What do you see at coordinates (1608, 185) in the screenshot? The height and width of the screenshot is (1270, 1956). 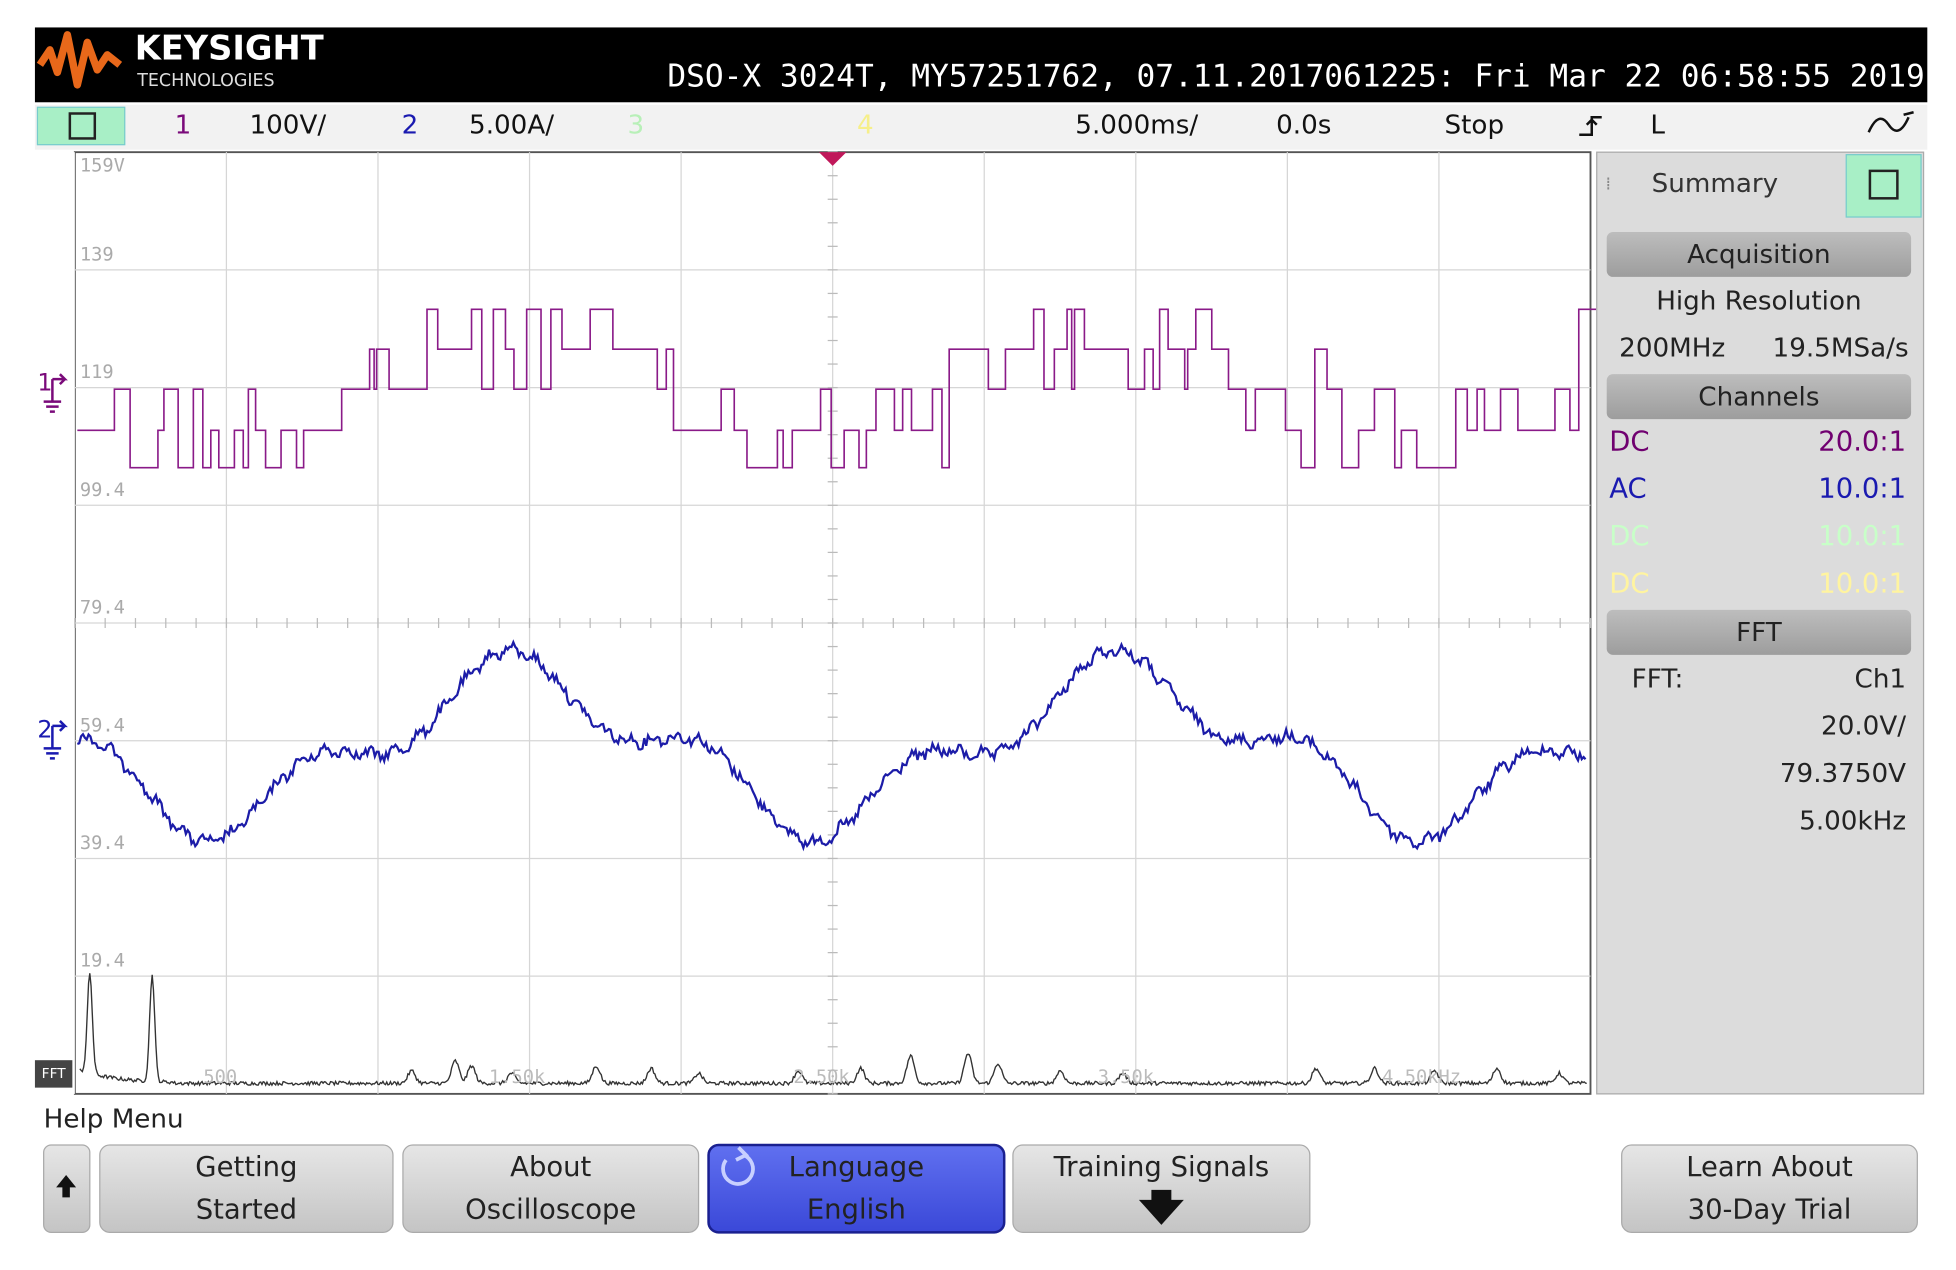 I see `grip: ⁞` at bounding box center [1608, 185].